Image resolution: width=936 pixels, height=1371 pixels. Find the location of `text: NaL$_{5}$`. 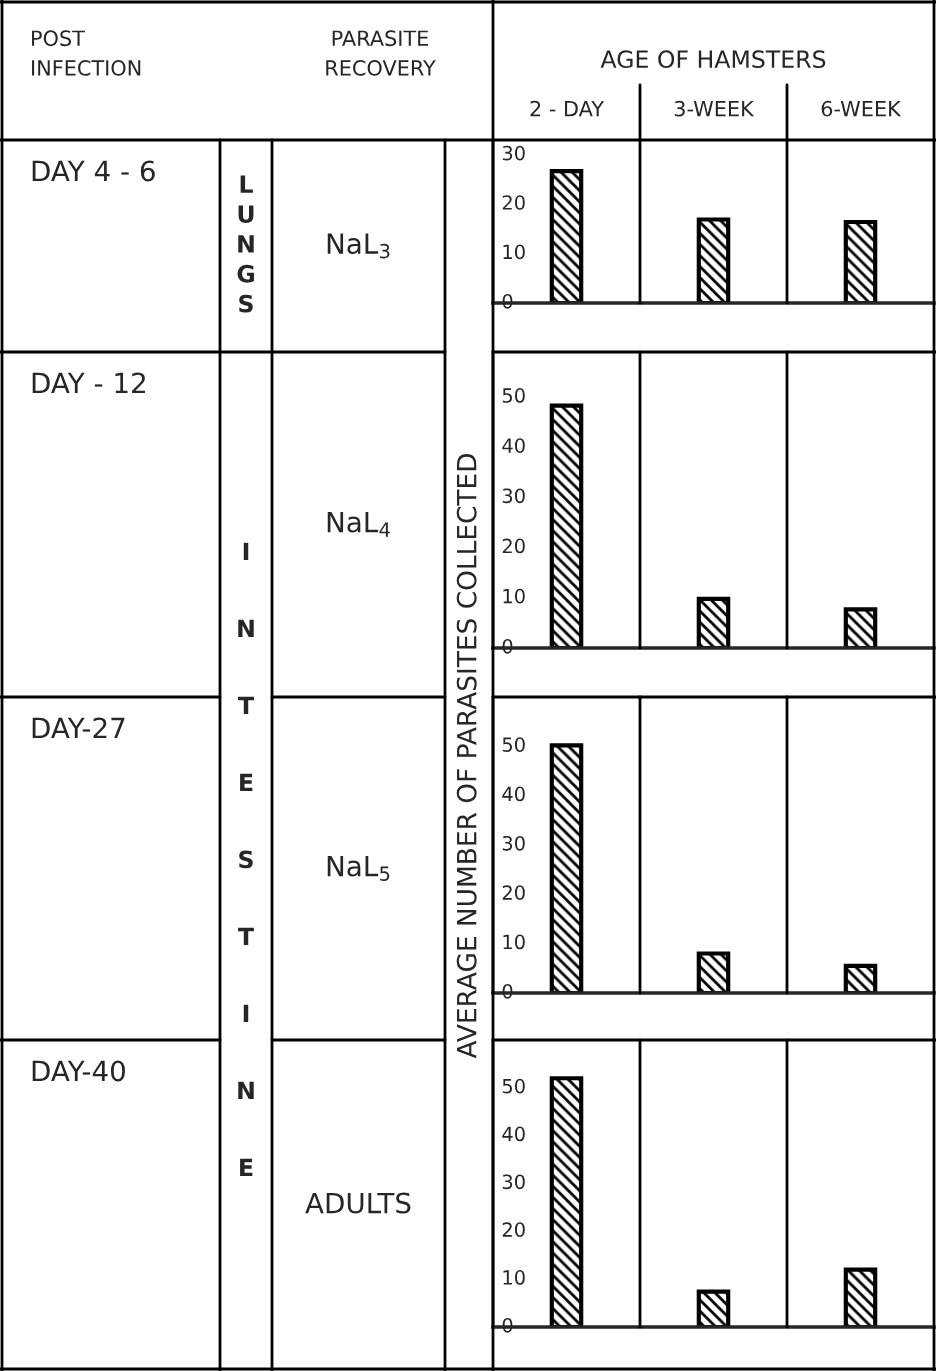

text: NaL$_{5}$ is located at coordinates (358, 868).